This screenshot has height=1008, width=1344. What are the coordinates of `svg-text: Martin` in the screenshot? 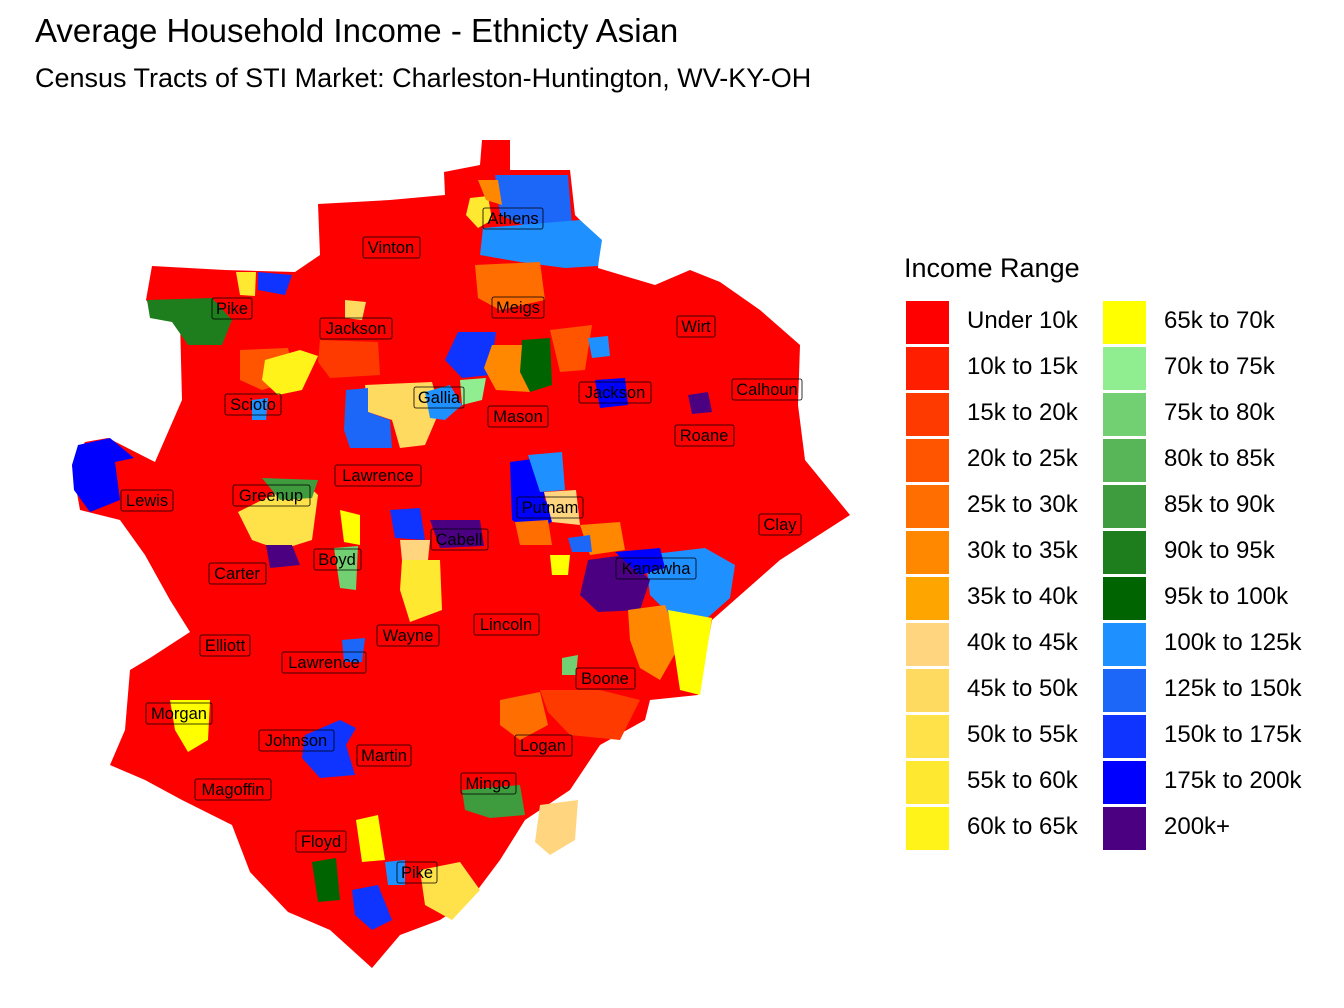 It's located at (384, 756).